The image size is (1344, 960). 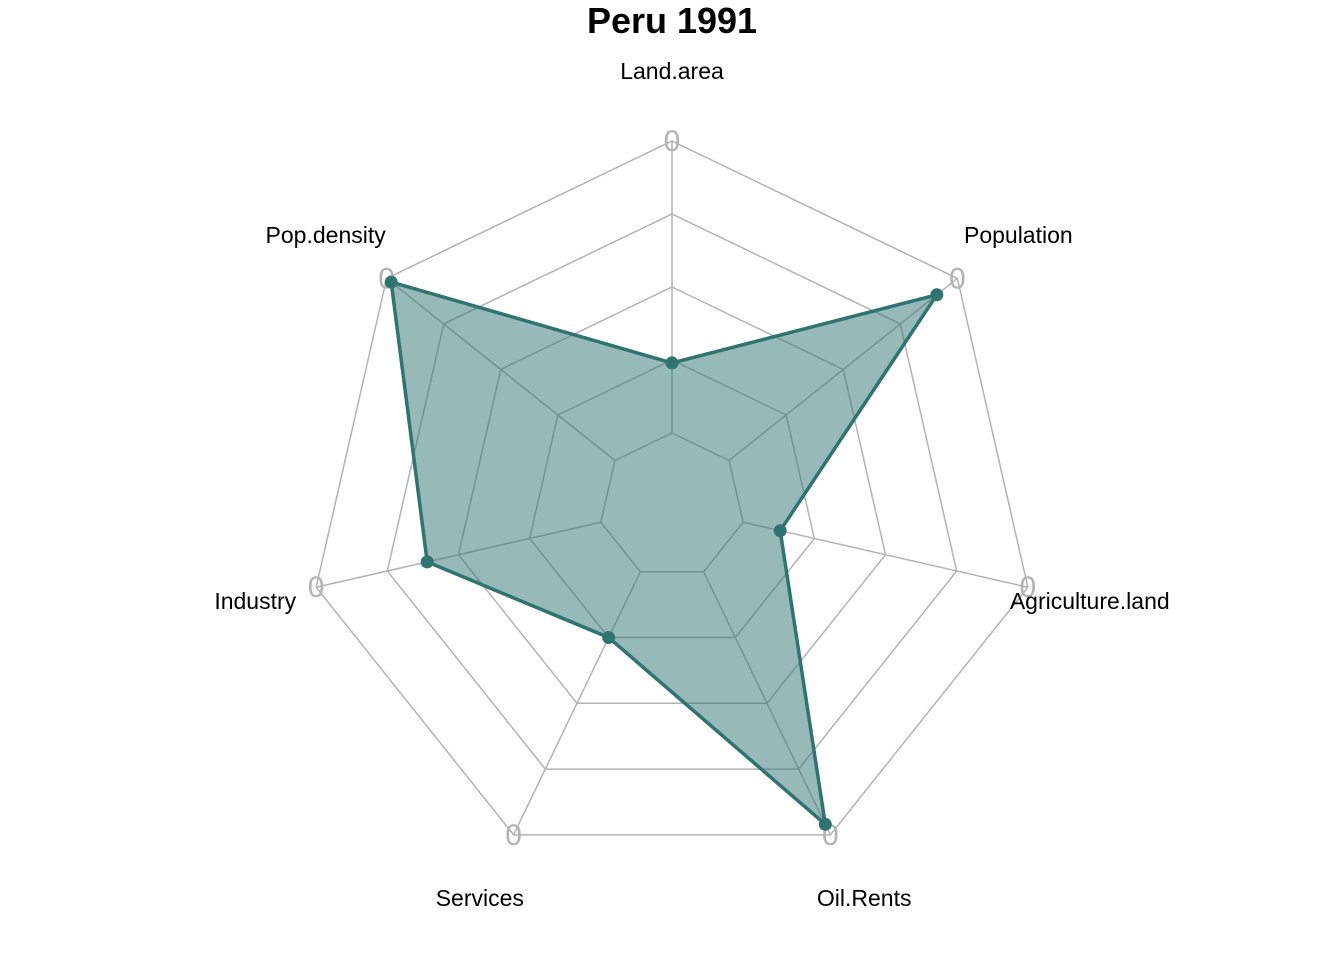 What do you see at coordinates (326, 235) in the screenshot?
I see `axis-label-pop-density: Pop.density` at bounding box center [326, 235].